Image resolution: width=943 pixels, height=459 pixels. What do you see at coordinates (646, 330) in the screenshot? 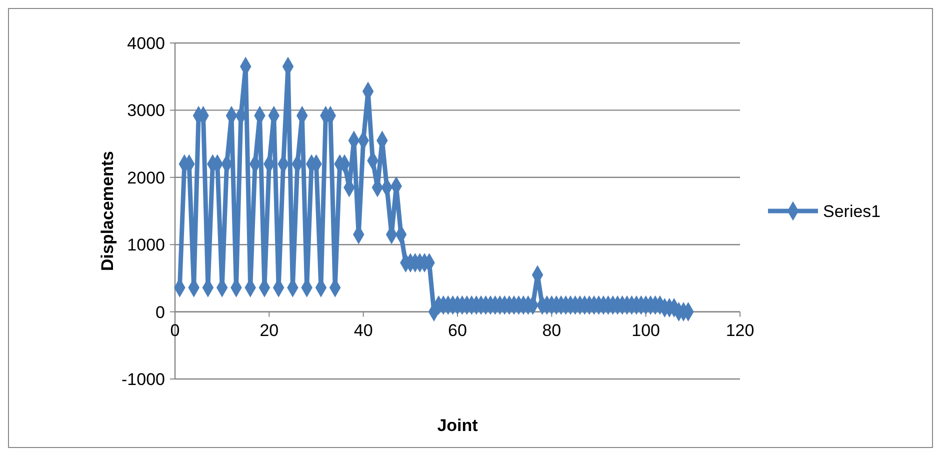
I see `x-tick-label: 100` at bounding box center [646, 330].